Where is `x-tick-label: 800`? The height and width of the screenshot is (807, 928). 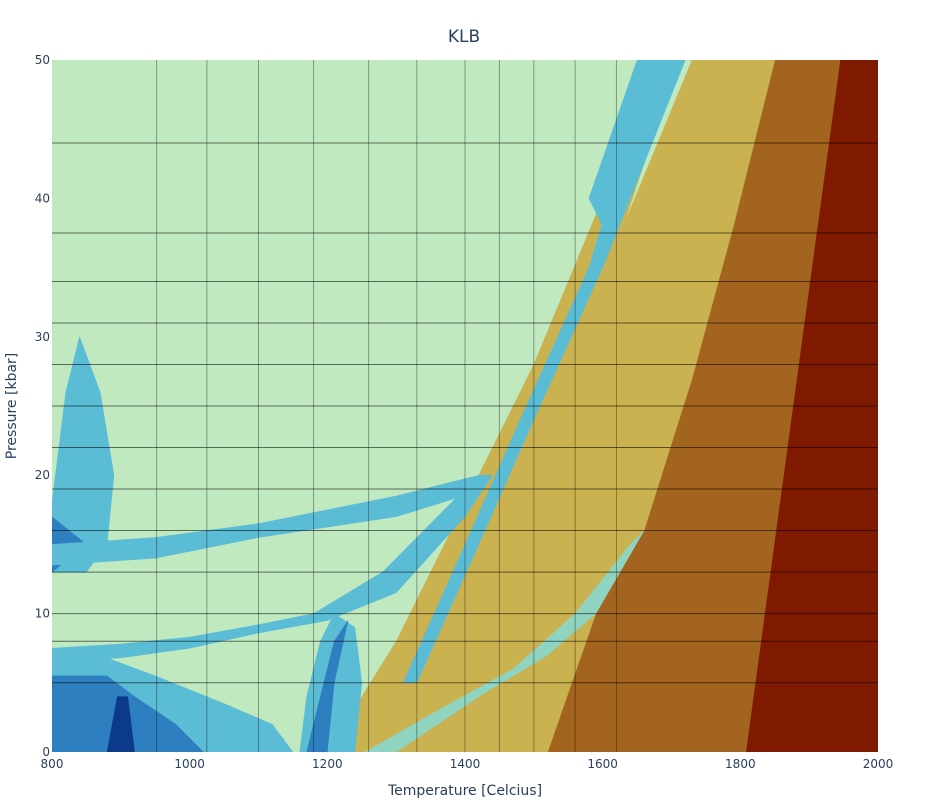 x-tick-label: 800 is located at coordinates (52, 764).